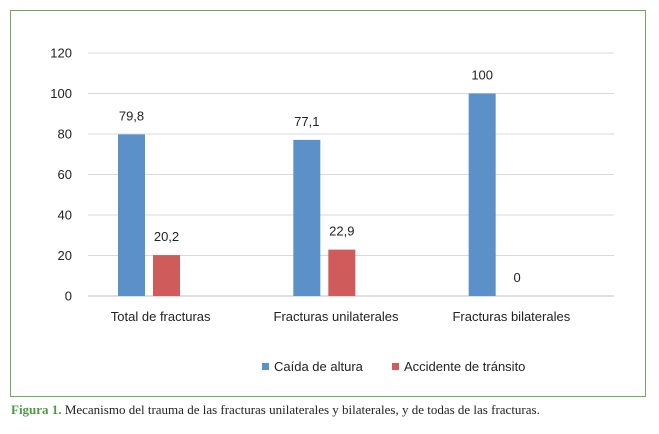 This screenshot has height=434, width=659. Describe the element at coordinates (464, 366) in the screenshot. I see `legend-label: Accidente de tránsito` at that location.